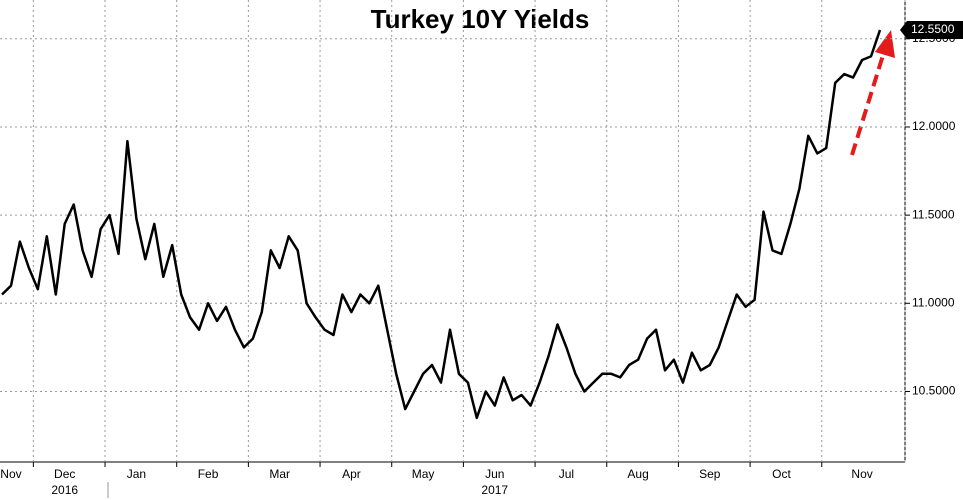 The image size is (963, 500). Describe the element at coordinates (933, 214) in the screenshot. I see `y-tick-label: 11.5000` at that location.